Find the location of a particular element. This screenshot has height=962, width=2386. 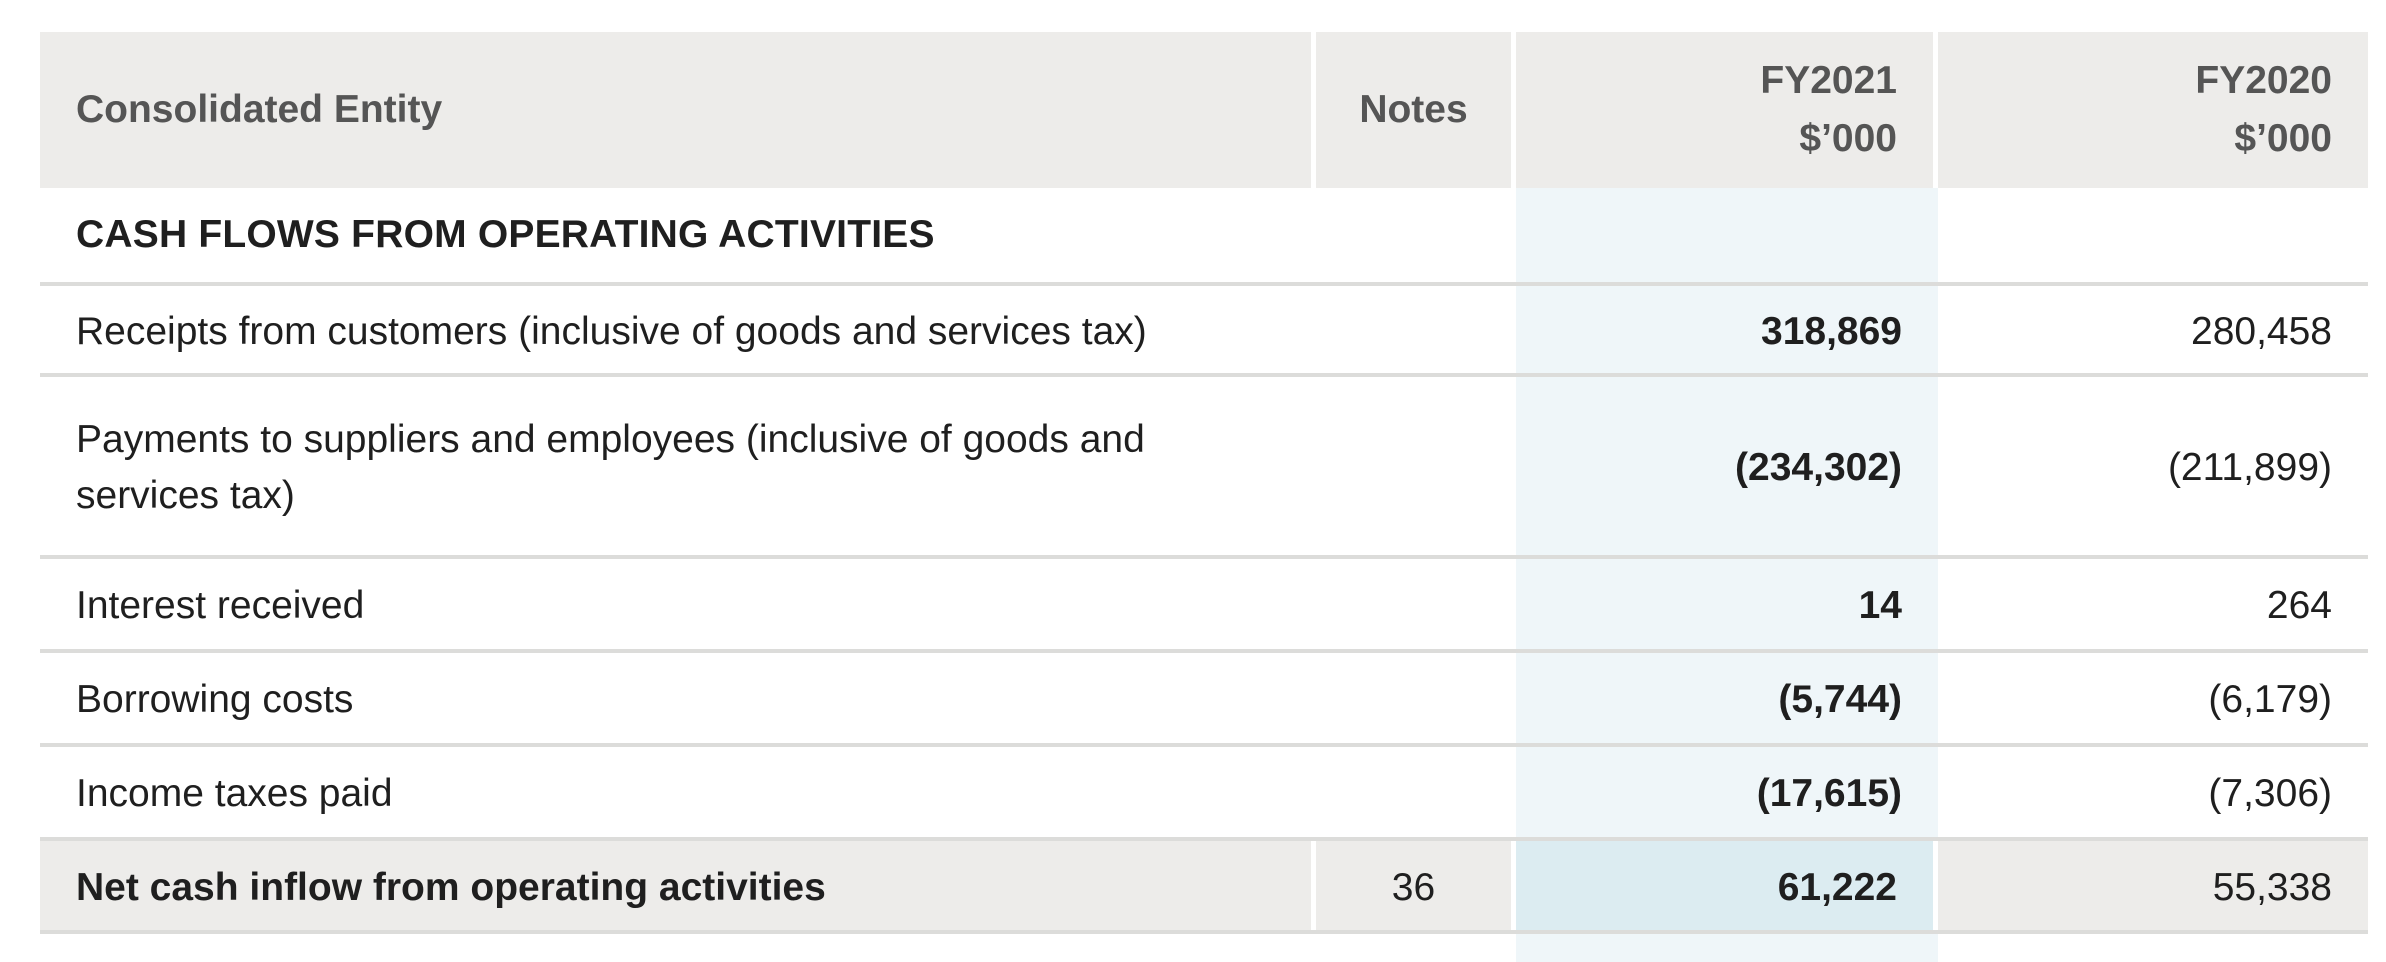

header-entity: Consolidated Entity is located at coordinates (678, 110).